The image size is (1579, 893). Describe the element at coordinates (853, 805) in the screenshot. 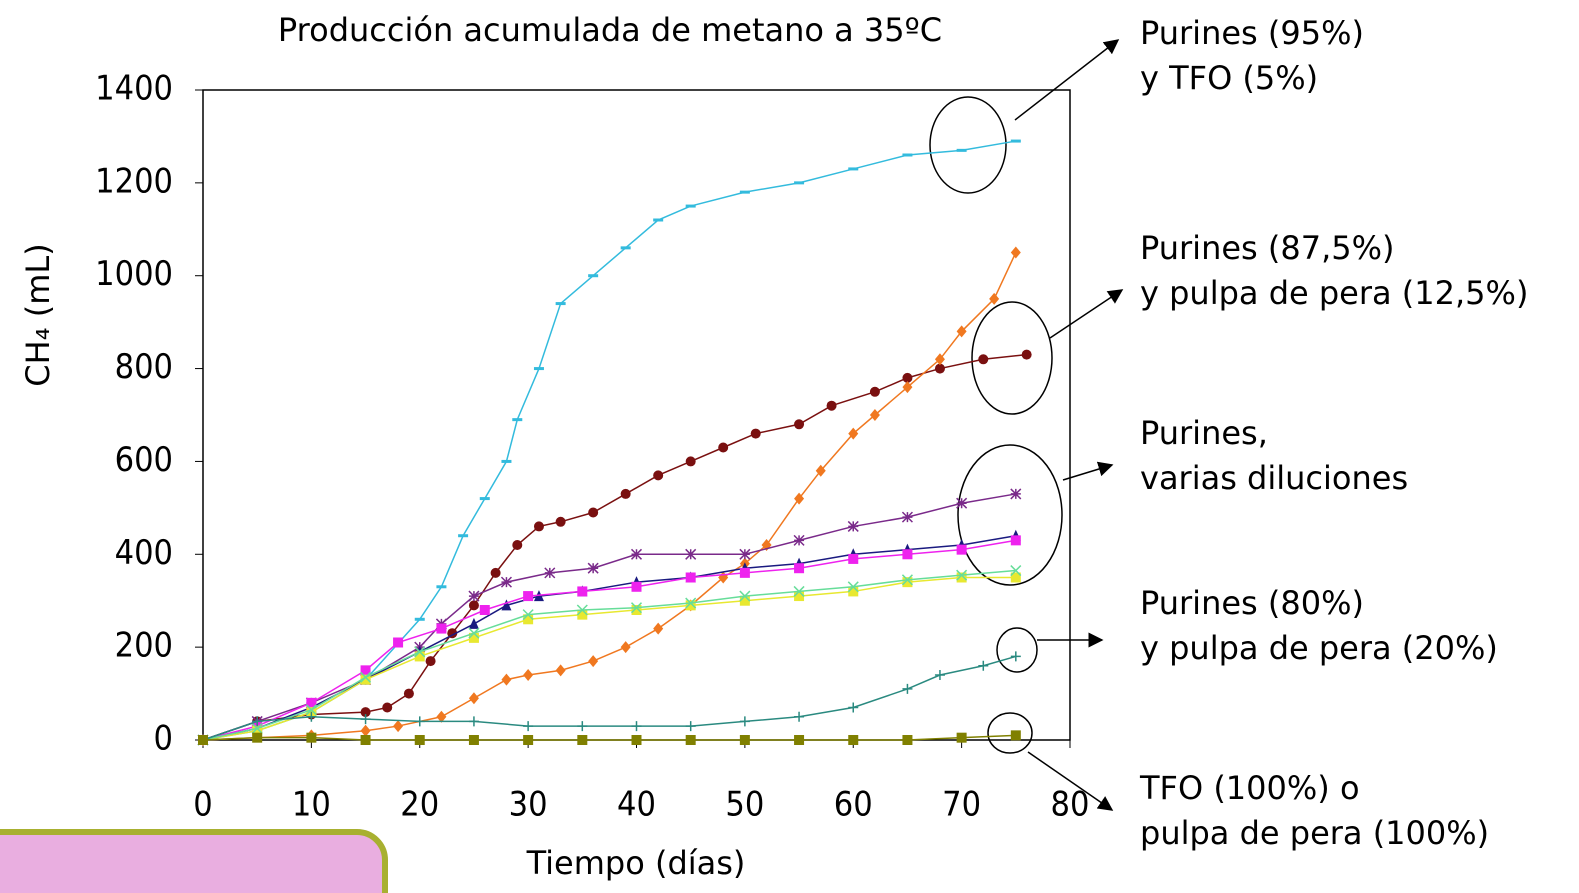

I see `x-tick-label: 60` at that location.